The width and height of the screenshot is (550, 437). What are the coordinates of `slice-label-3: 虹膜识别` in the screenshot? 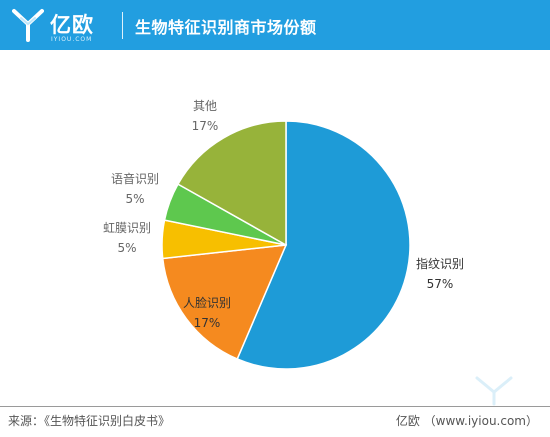 It's located at (127, 228).